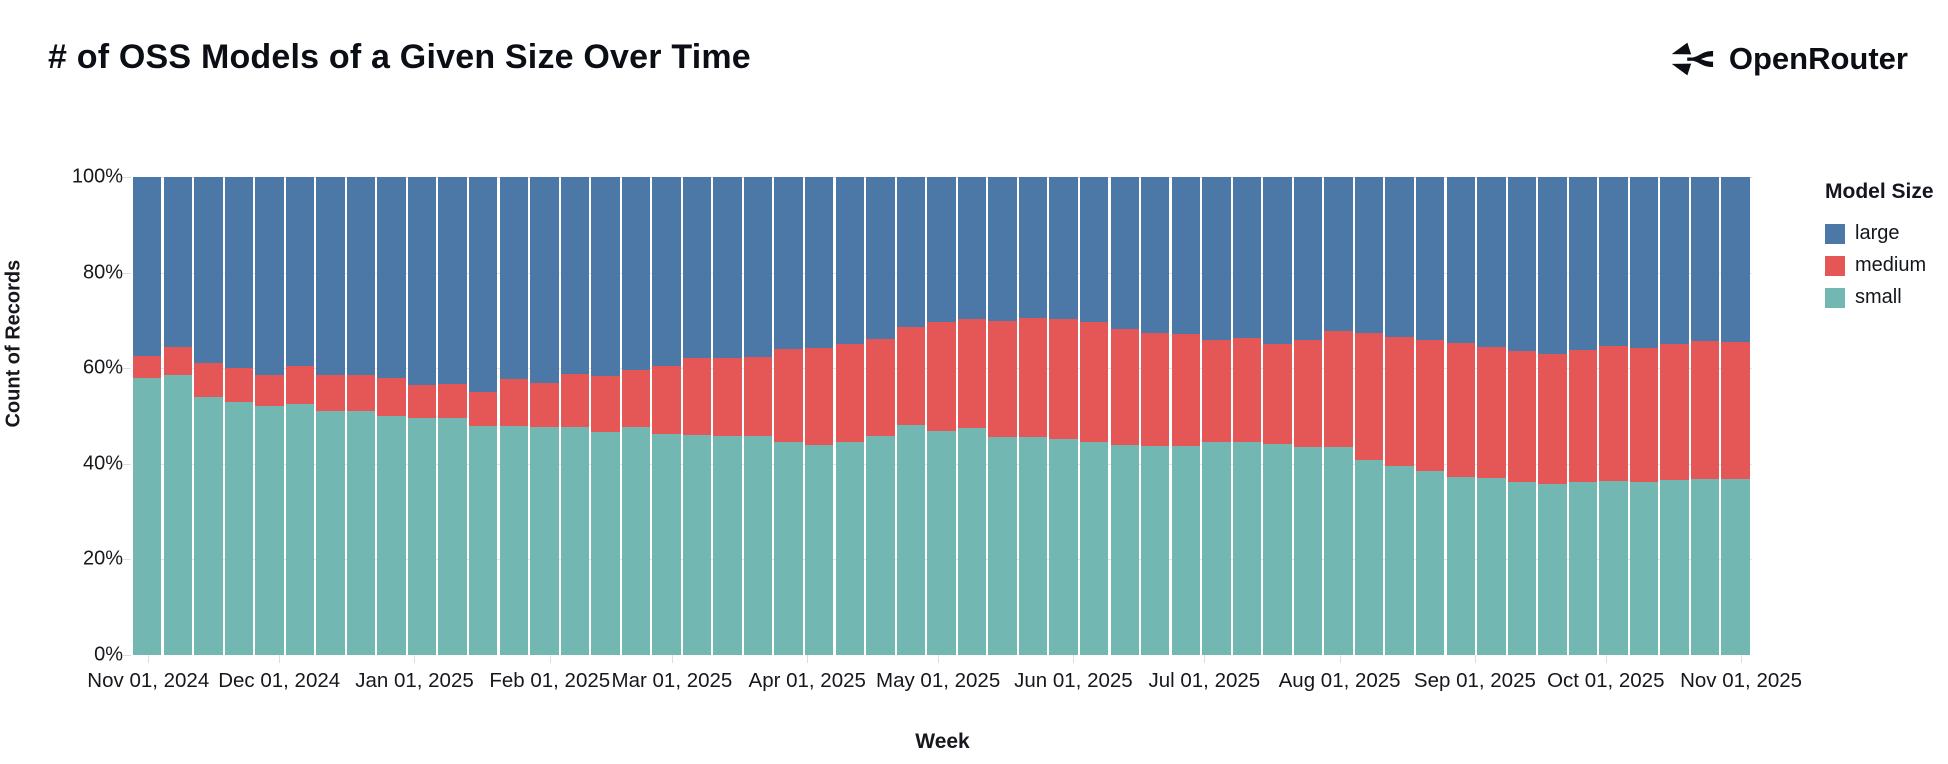  I want to click on y-axis-title: Count of Records, so click(13, 343).